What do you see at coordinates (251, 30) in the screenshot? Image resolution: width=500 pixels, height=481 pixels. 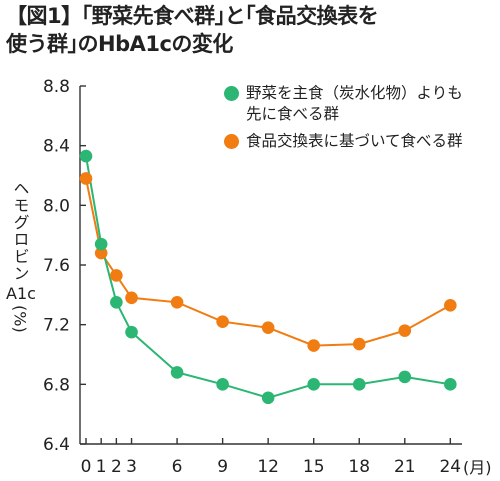 I see `chart-title: 【図1】｢野菜先食べ群｣と｢食品交換表を 使う群｣のHbA1cの変化` at bounding box center [251, 30].